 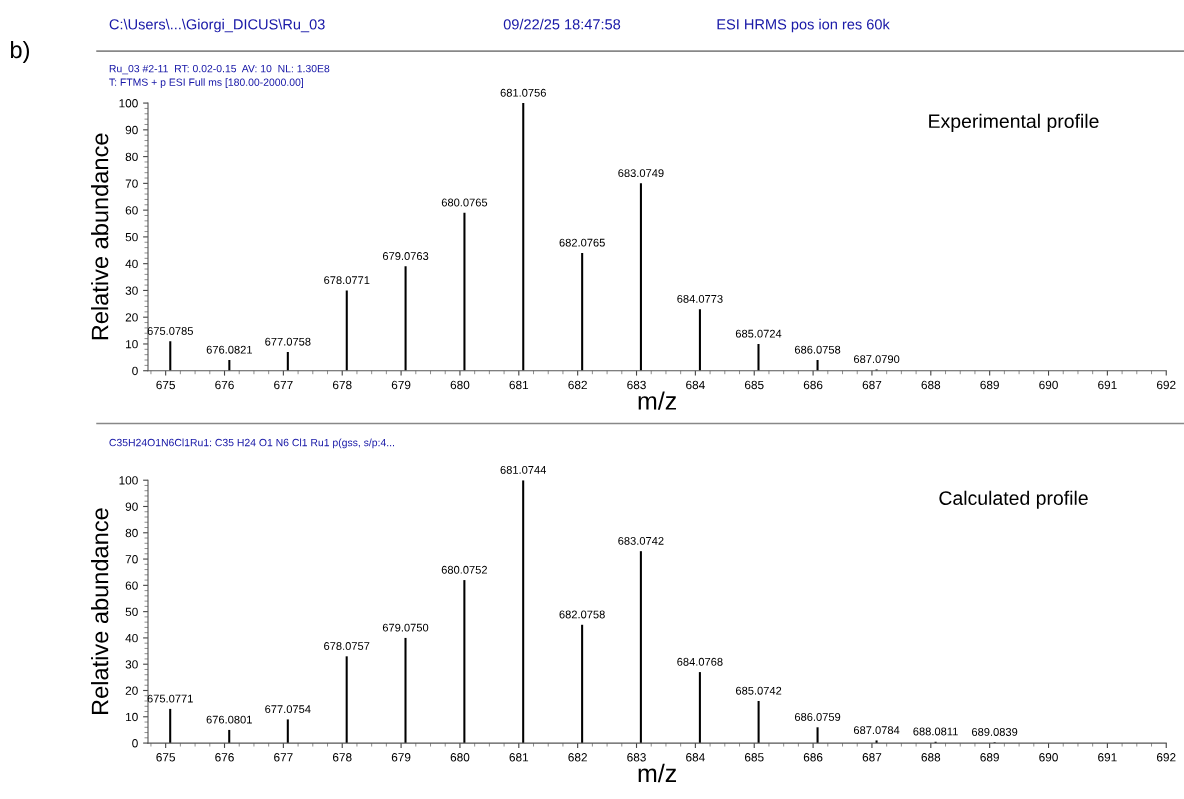 What do you see at coordinates (641, 540) in the screenshot?
I see `annotation: 683.0742` at bounding box center [641, 540].